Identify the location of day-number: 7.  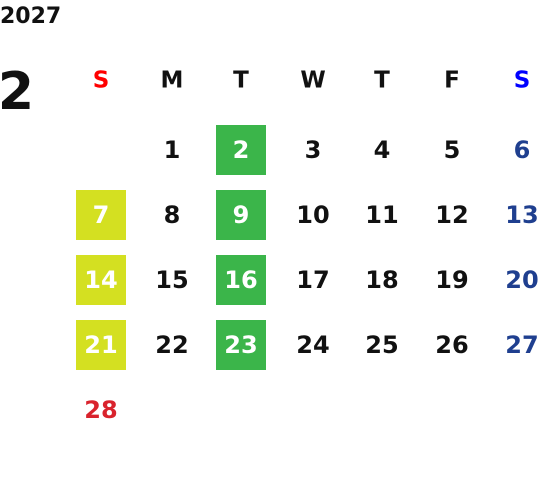
(101, 215).